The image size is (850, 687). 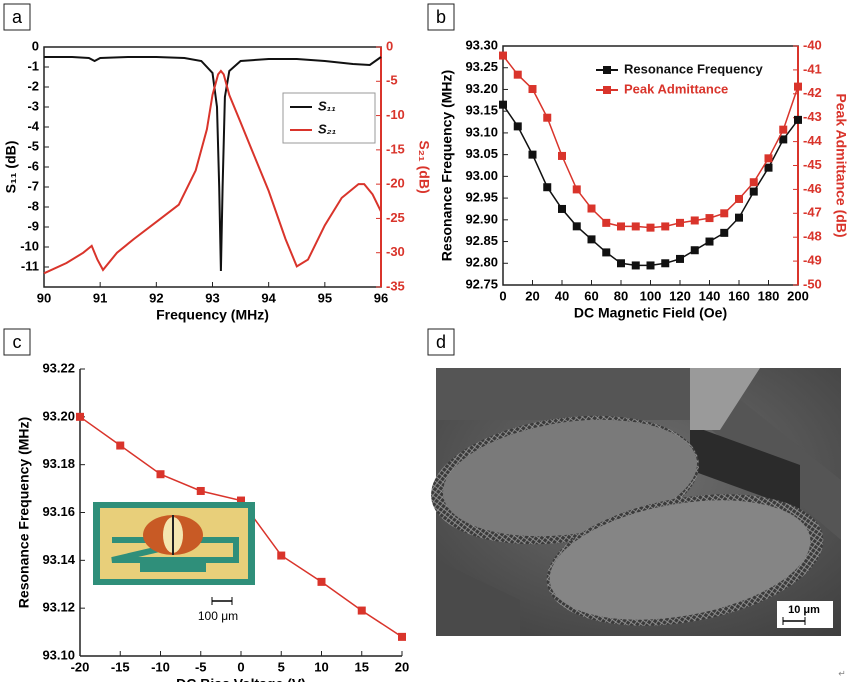 What do you see at coordinates (769, 295) in the screenshot?
I see `x-tick-label: 180` at bounding box center [769, 295].